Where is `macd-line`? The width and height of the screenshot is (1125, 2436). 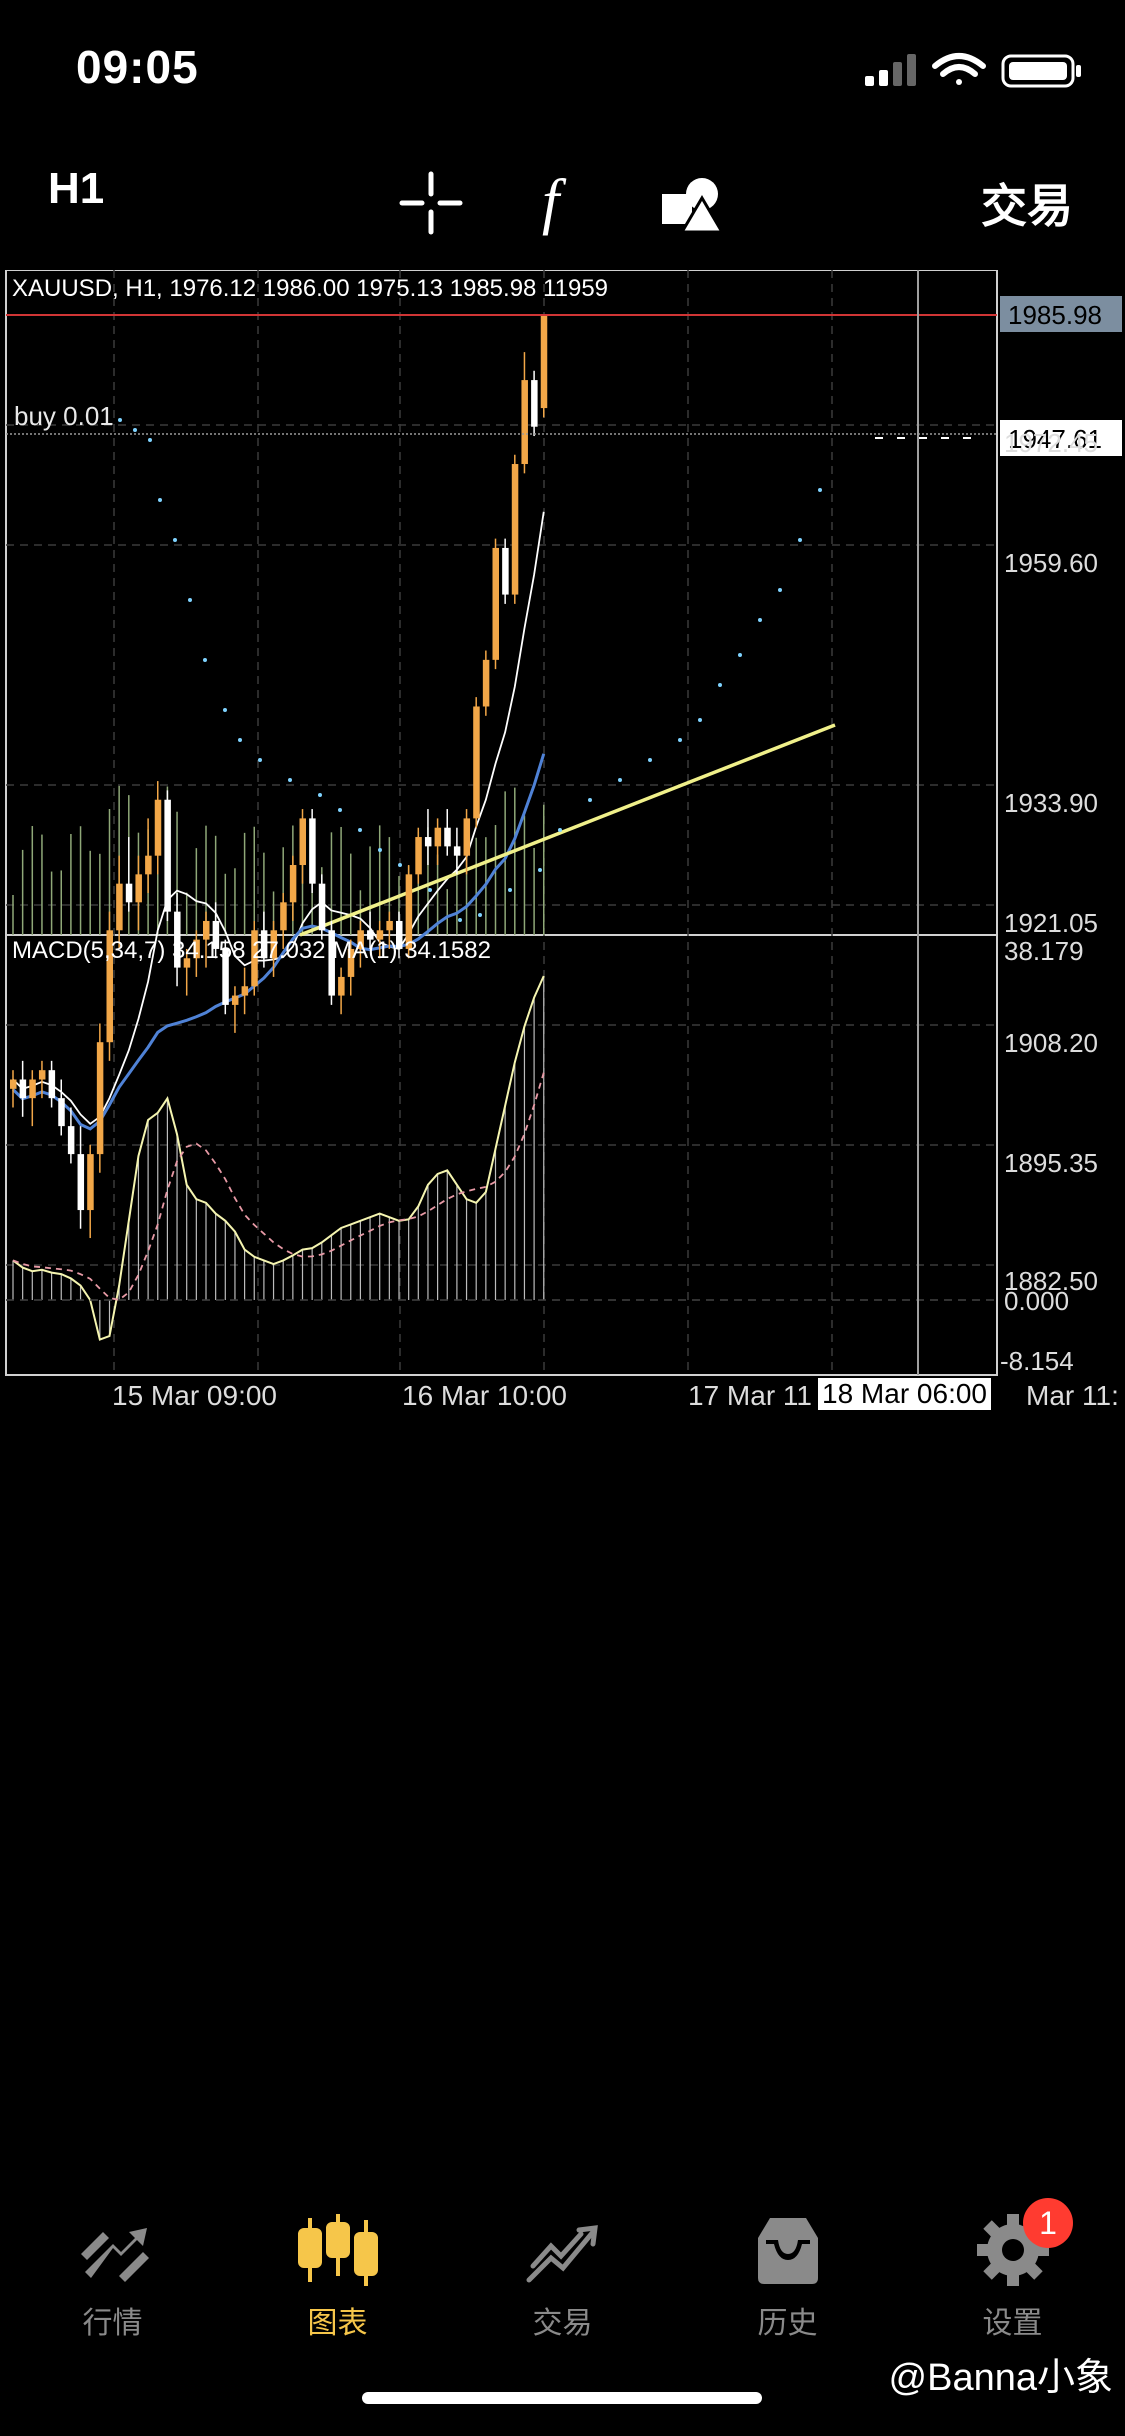 macd-line is located at coordinates (278, 1158).